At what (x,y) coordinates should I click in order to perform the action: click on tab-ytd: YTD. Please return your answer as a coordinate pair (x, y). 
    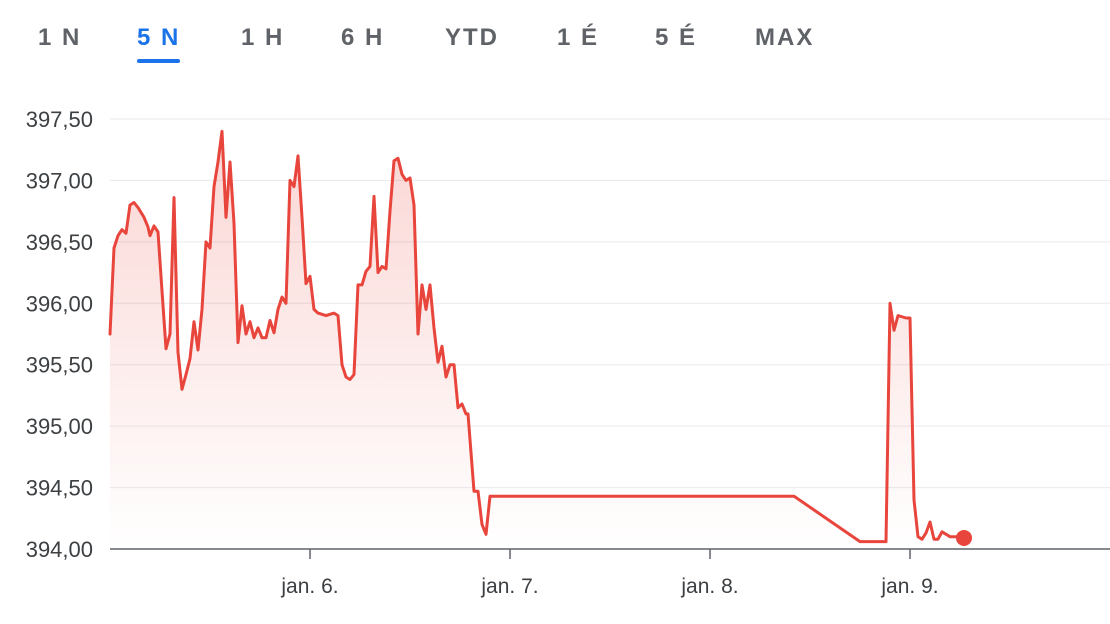
    Looking at the image, I should click on (472, 44).